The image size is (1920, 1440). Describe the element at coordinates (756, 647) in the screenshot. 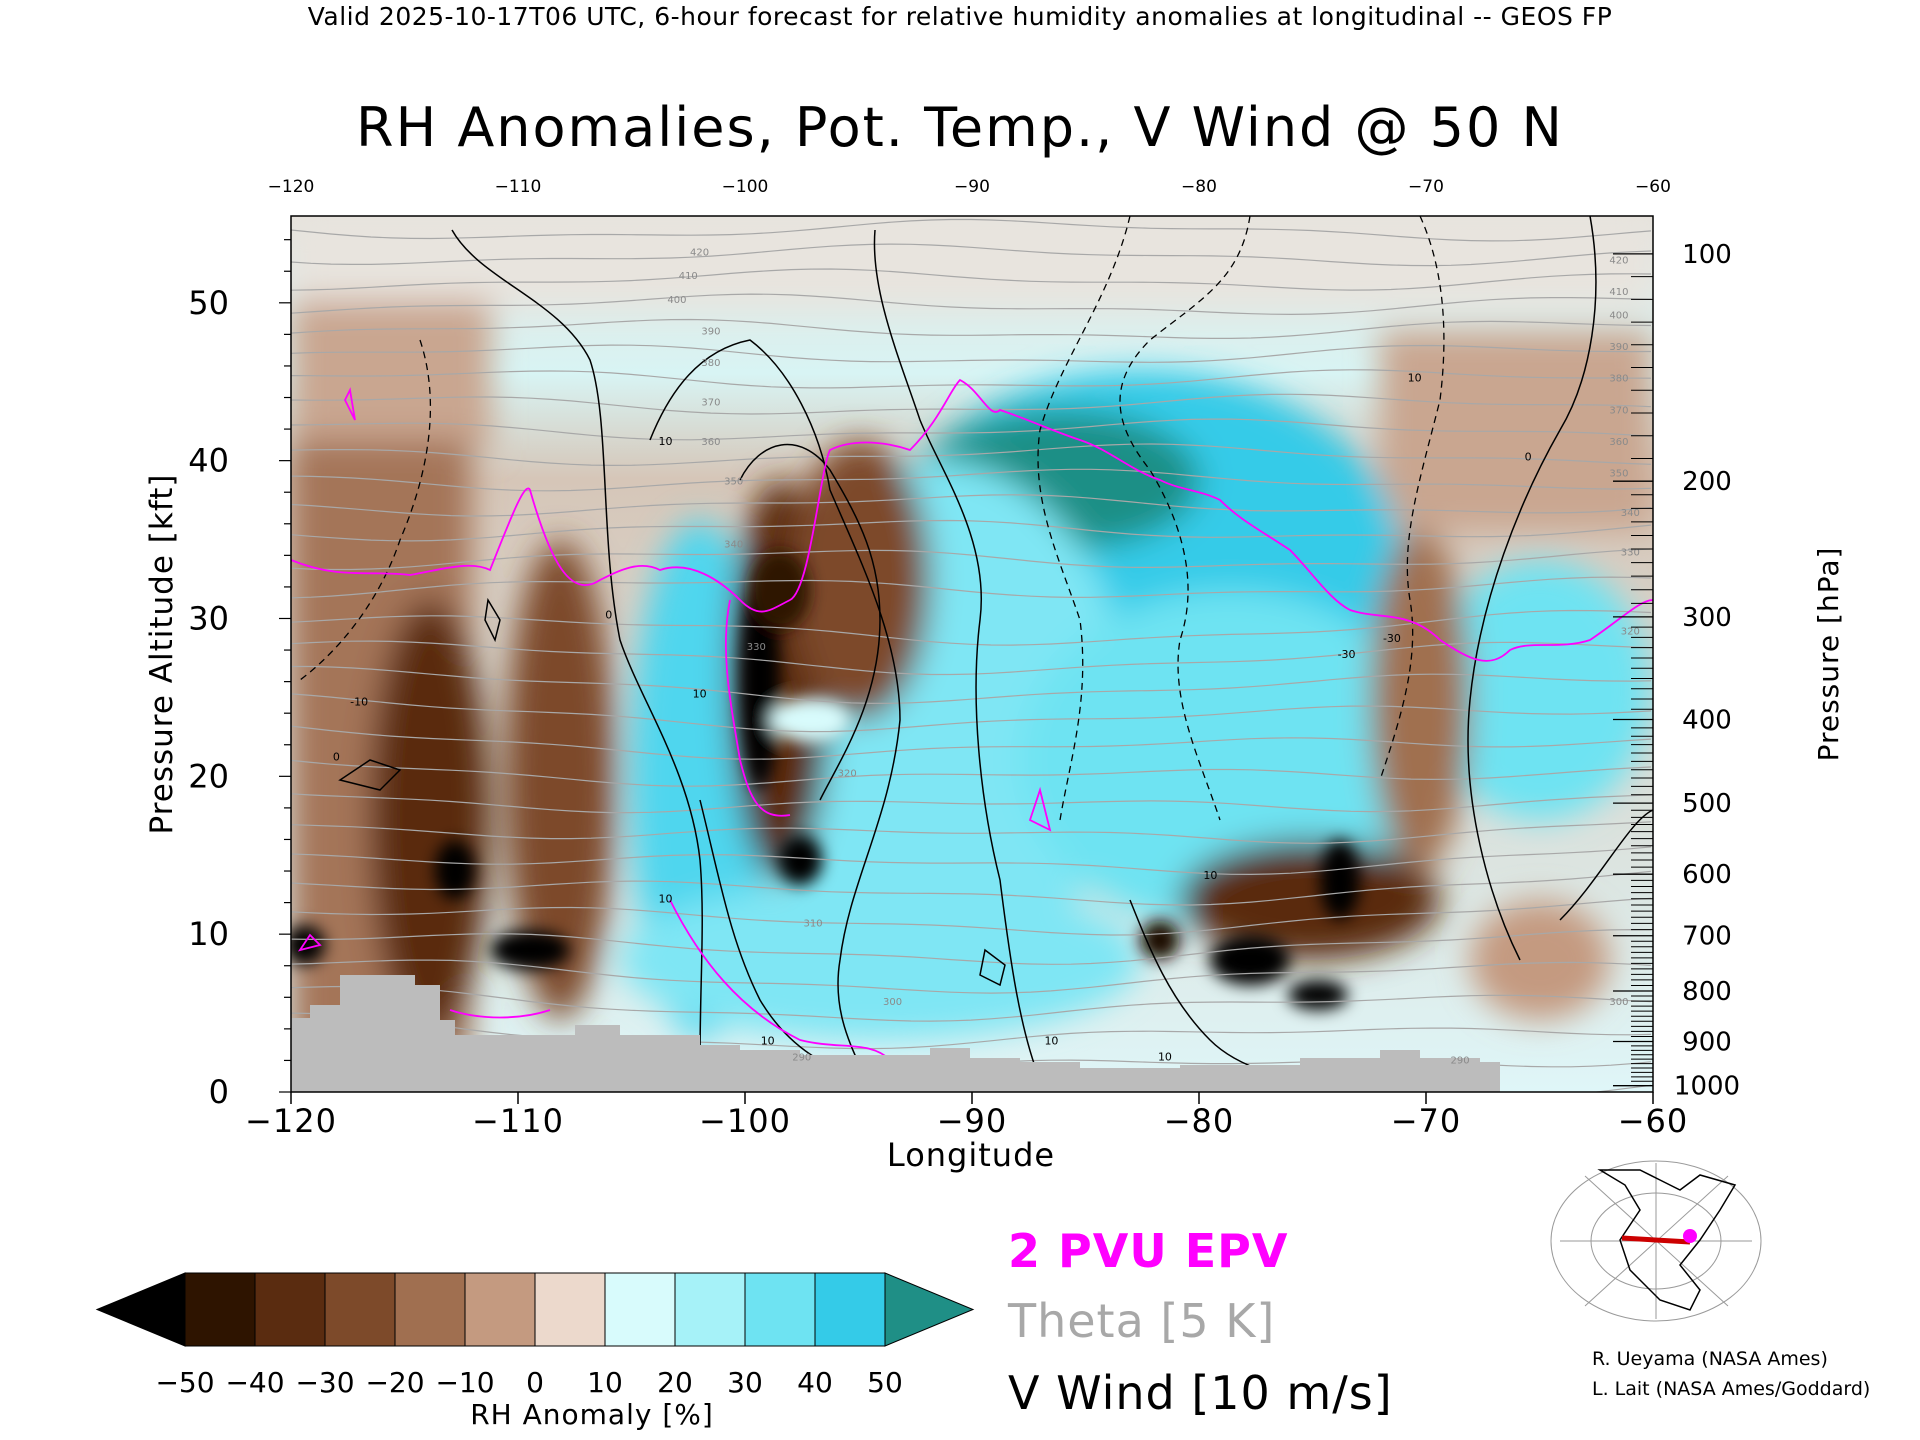

I see `theta-label: 330` at that location.